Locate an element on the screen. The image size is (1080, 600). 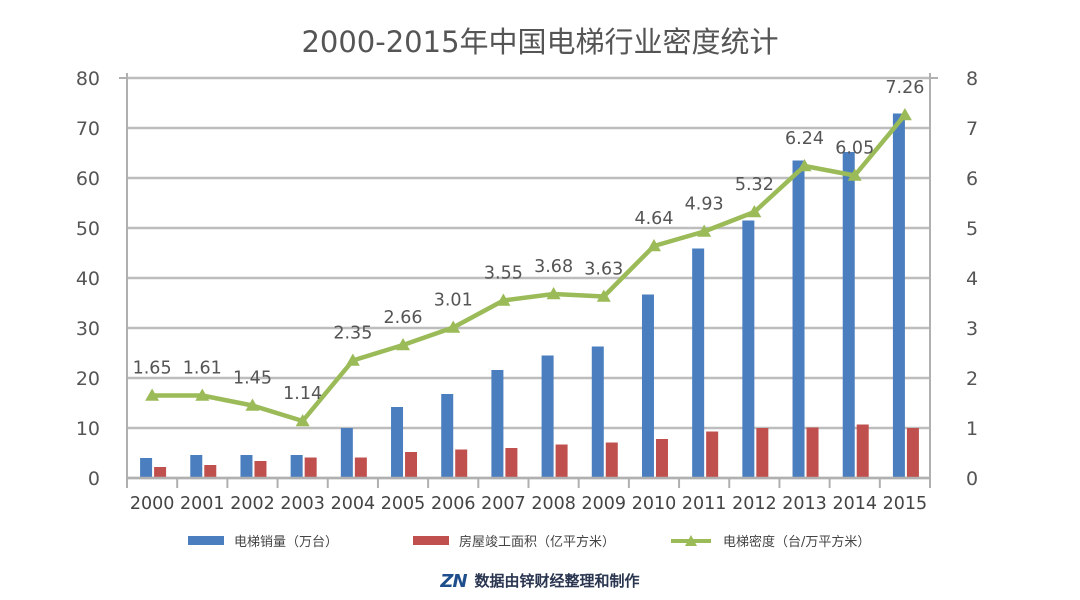
chart-title: 2000-2015年中国电梯行业密度统计 is located at coordinates (539, 42).